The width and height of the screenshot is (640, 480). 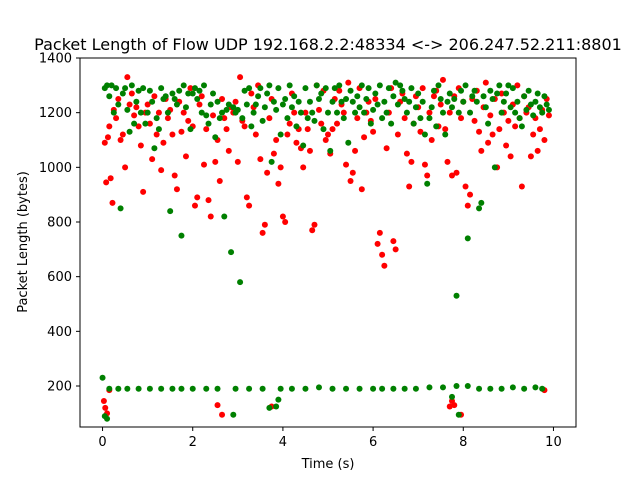 I want to click on x-tick-label: 4, so click(x=283, y=442).